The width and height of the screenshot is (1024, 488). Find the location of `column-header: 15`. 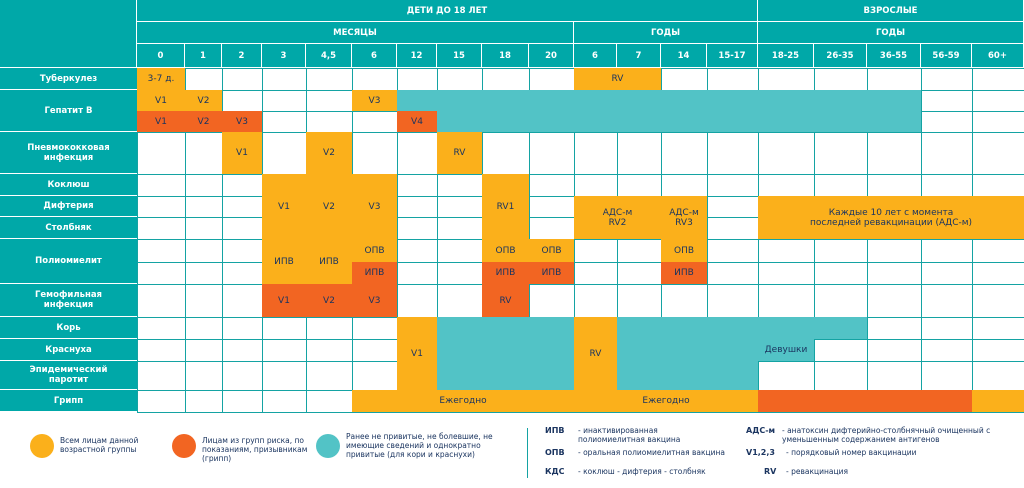

column-header: 15 is located at coordinates (459, 56).